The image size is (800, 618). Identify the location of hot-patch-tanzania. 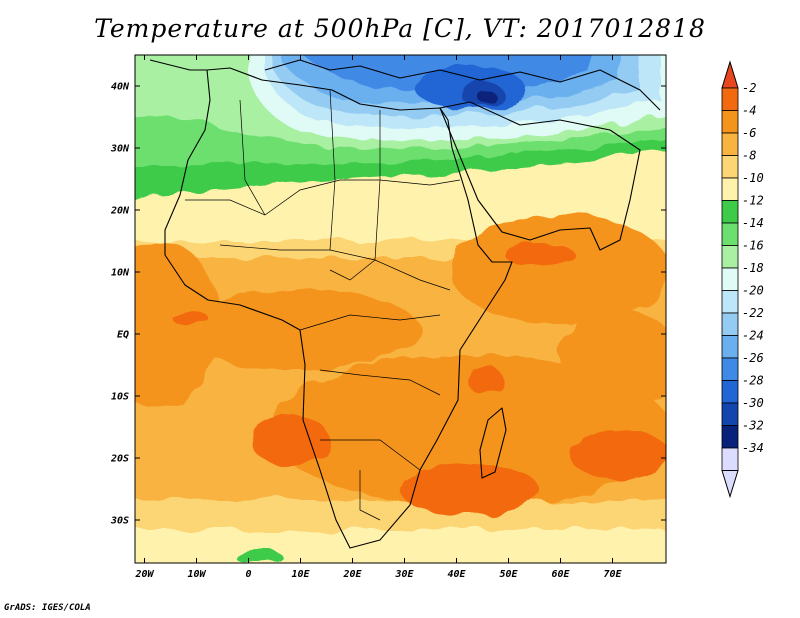
(485, 380).